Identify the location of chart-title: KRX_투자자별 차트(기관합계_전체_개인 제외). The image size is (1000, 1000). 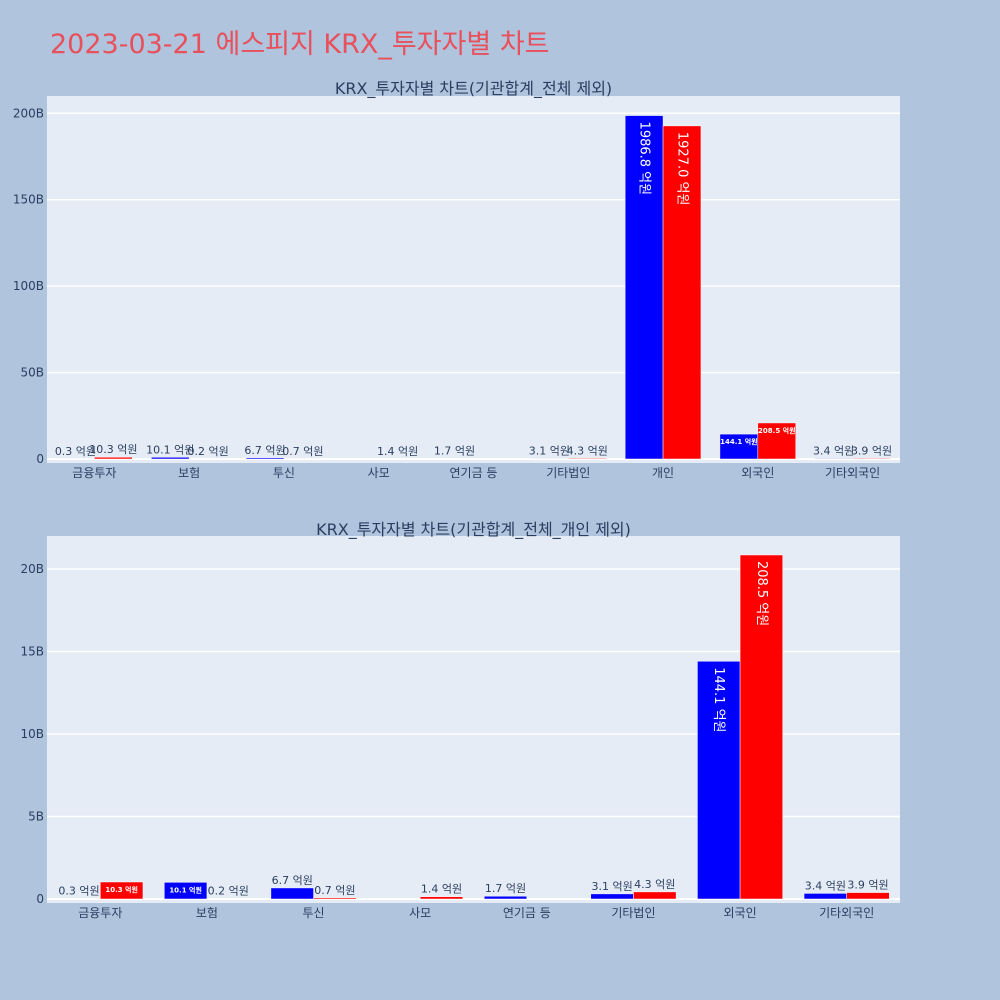
(473, 530).